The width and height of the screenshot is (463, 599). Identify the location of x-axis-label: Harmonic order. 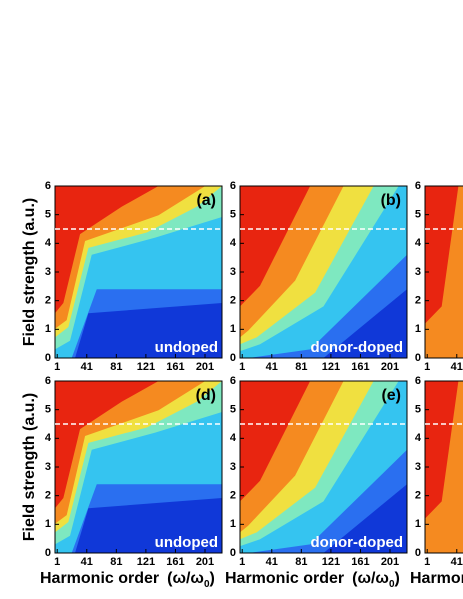
(436, 578).